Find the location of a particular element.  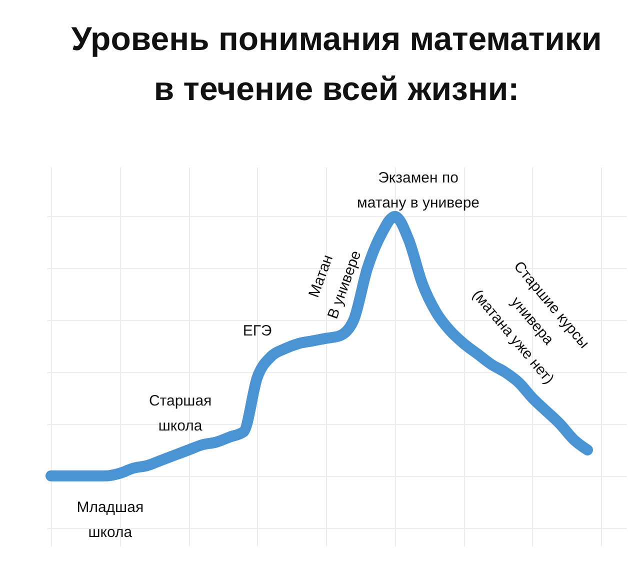

text: Младшая школа is located at coordinates (110, 520).